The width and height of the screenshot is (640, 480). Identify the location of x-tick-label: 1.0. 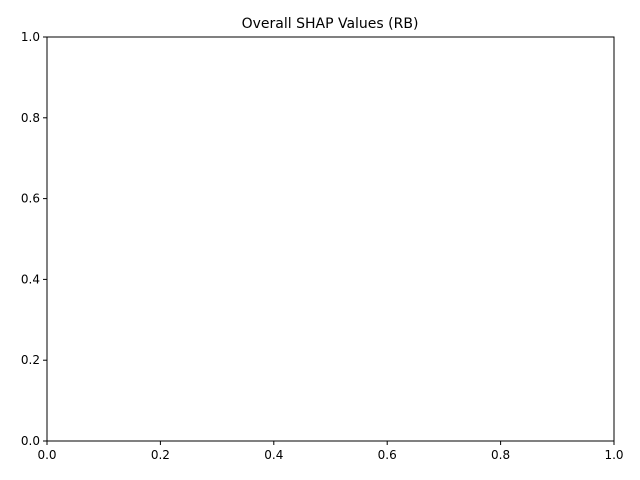
(613, 455).